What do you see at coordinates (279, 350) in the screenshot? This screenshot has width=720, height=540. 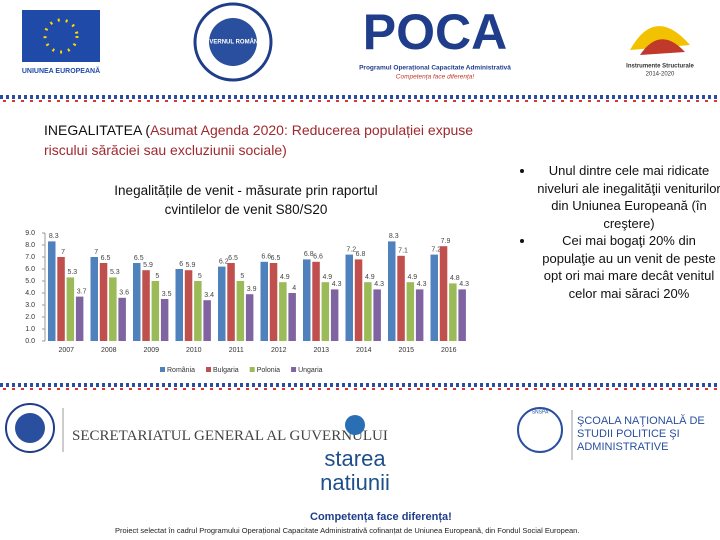 I see `x-tick-label: 2012` at bounding box center [279, 350].